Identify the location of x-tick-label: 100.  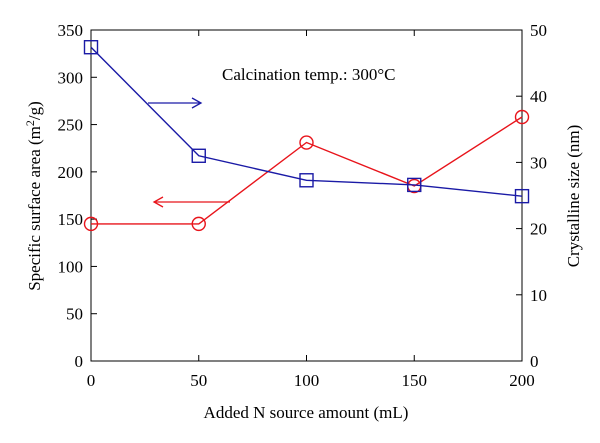
(307, 380).